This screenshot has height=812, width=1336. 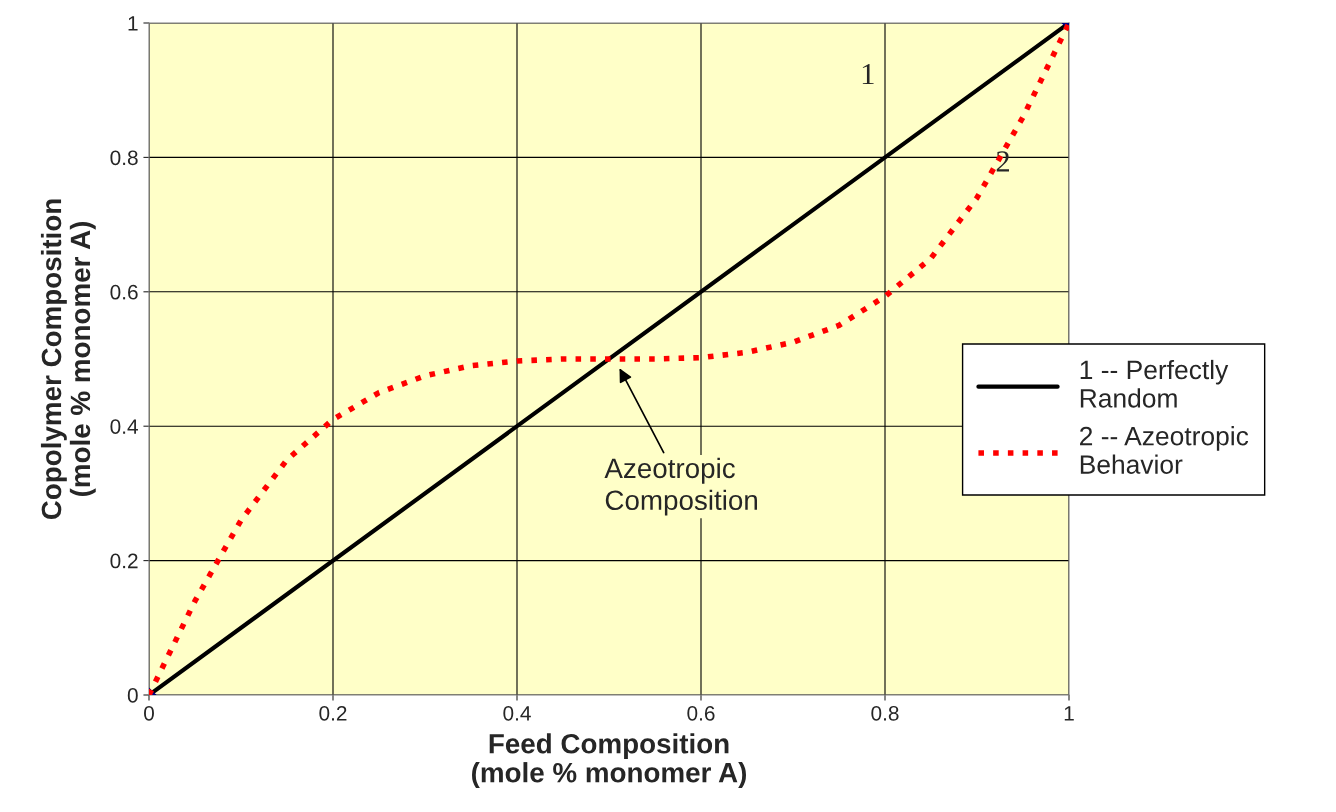 What do you see at coordinates (333, 713) in the screenshot?
I see `x-tick-label: 0.2` at bounding box center [333, 713].